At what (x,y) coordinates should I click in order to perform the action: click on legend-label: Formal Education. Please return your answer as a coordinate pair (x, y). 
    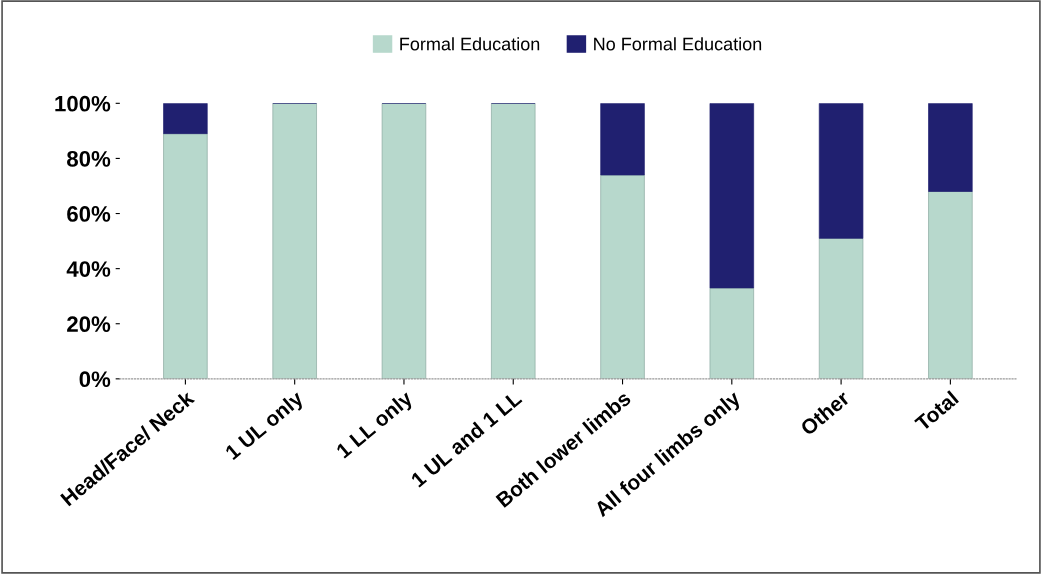
    Looking at the image, I should click on (470, 44).